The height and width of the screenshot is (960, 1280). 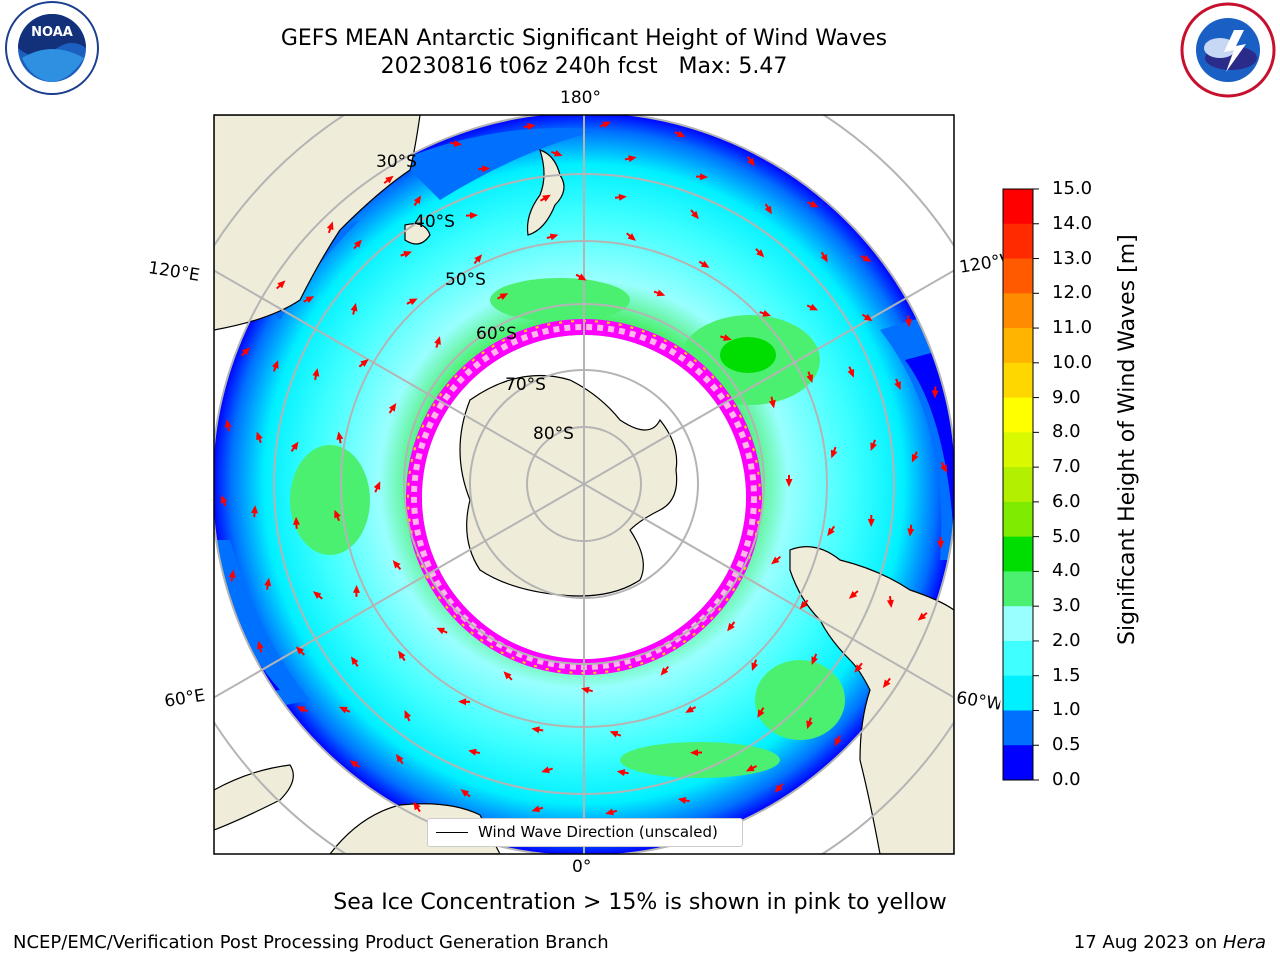 What do you see at coordinates (525, 385) in the screenshot?
I see `lat-label-70s: 70°S` at bounding box center [525, 385].